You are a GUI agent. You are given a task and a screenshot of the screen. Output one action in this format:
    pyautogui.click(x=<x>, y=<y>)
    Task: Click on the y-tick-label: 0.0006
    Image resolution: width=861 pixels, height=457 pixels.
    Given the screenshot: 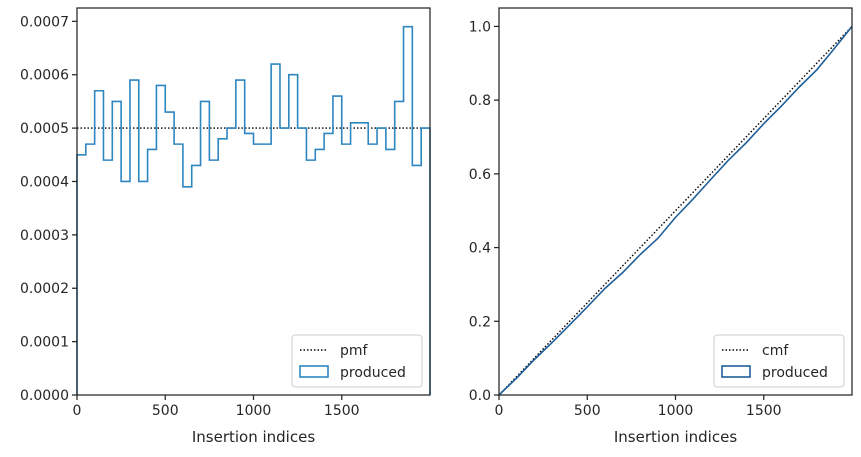 What is the action you would take?
    pyautogui.click(x=44, y=76)
    